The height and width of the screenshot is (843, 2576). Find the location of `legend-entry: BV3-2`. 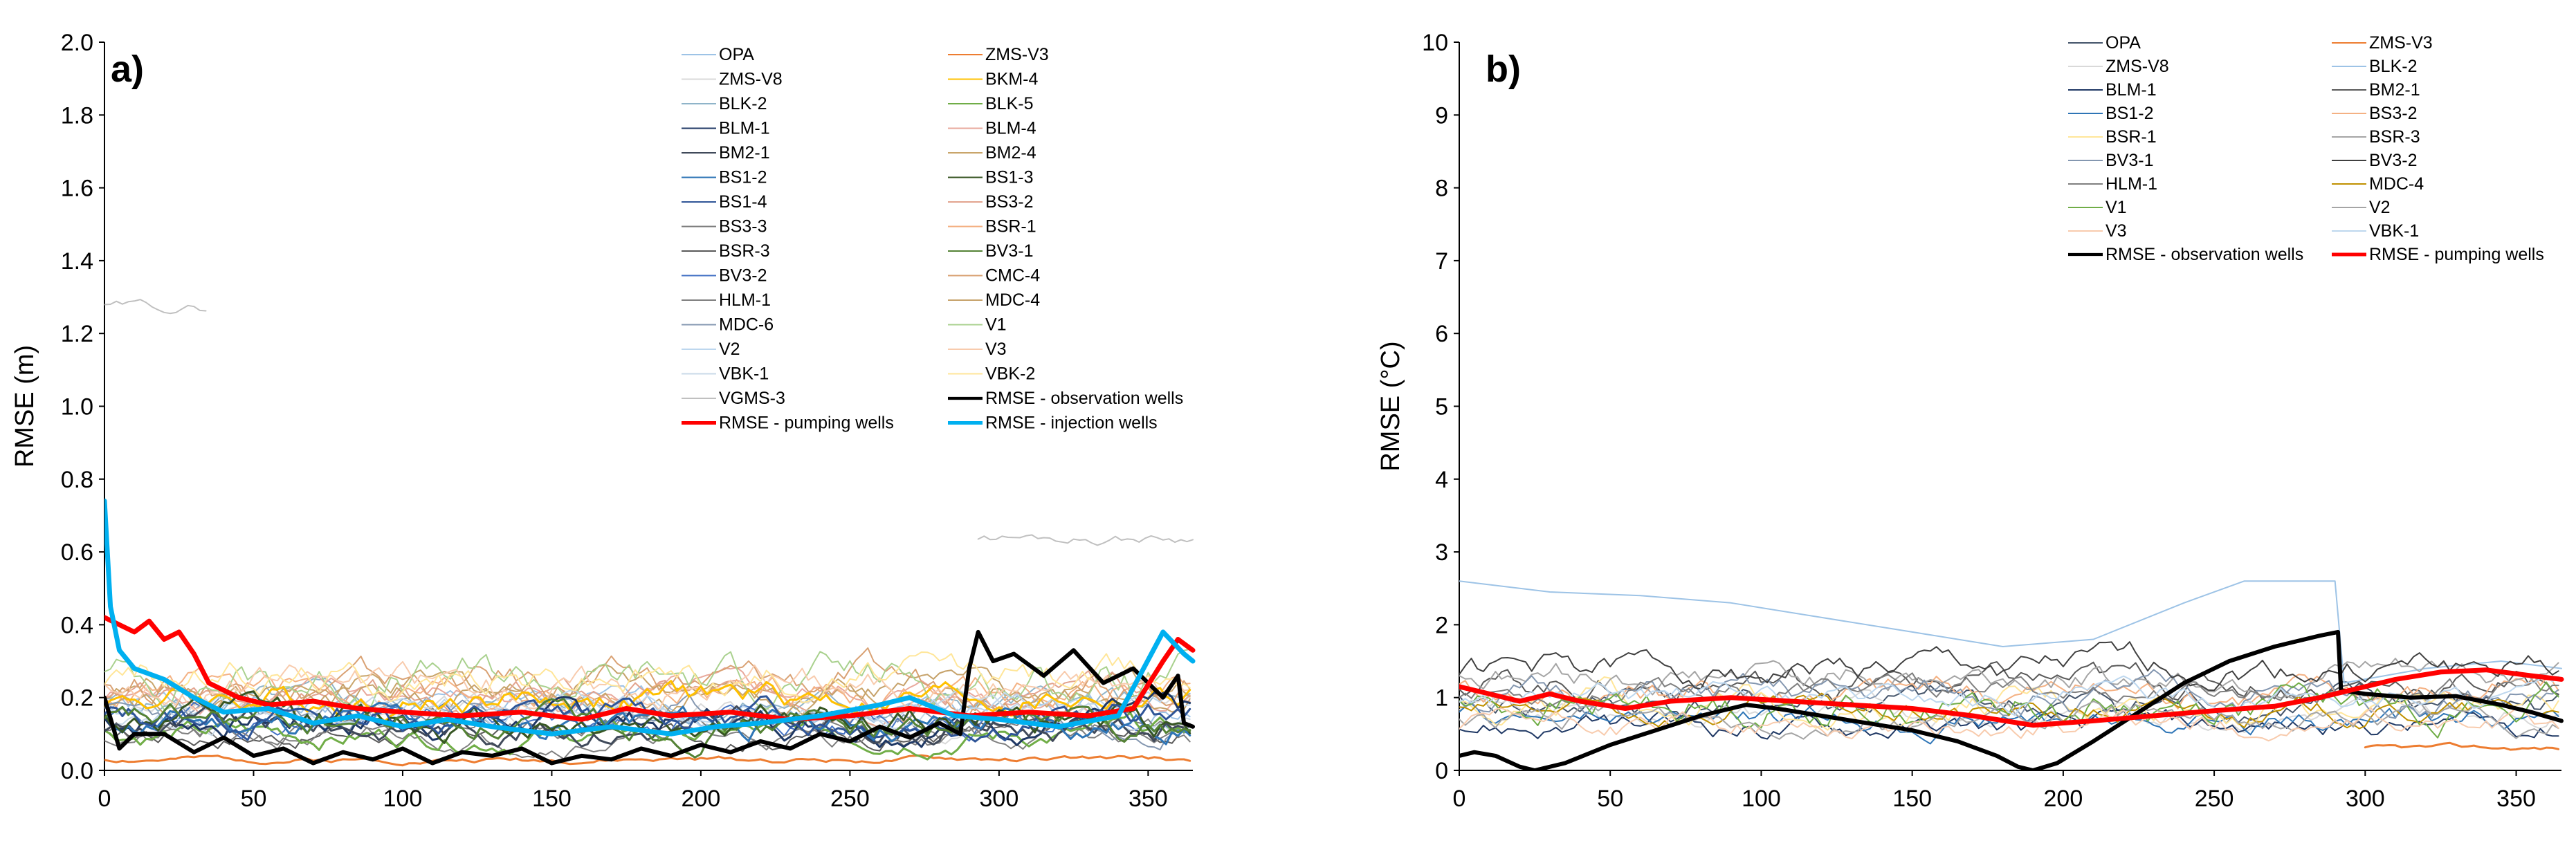

legend-entry: BV3-2 is located at coordinates (743, 276).